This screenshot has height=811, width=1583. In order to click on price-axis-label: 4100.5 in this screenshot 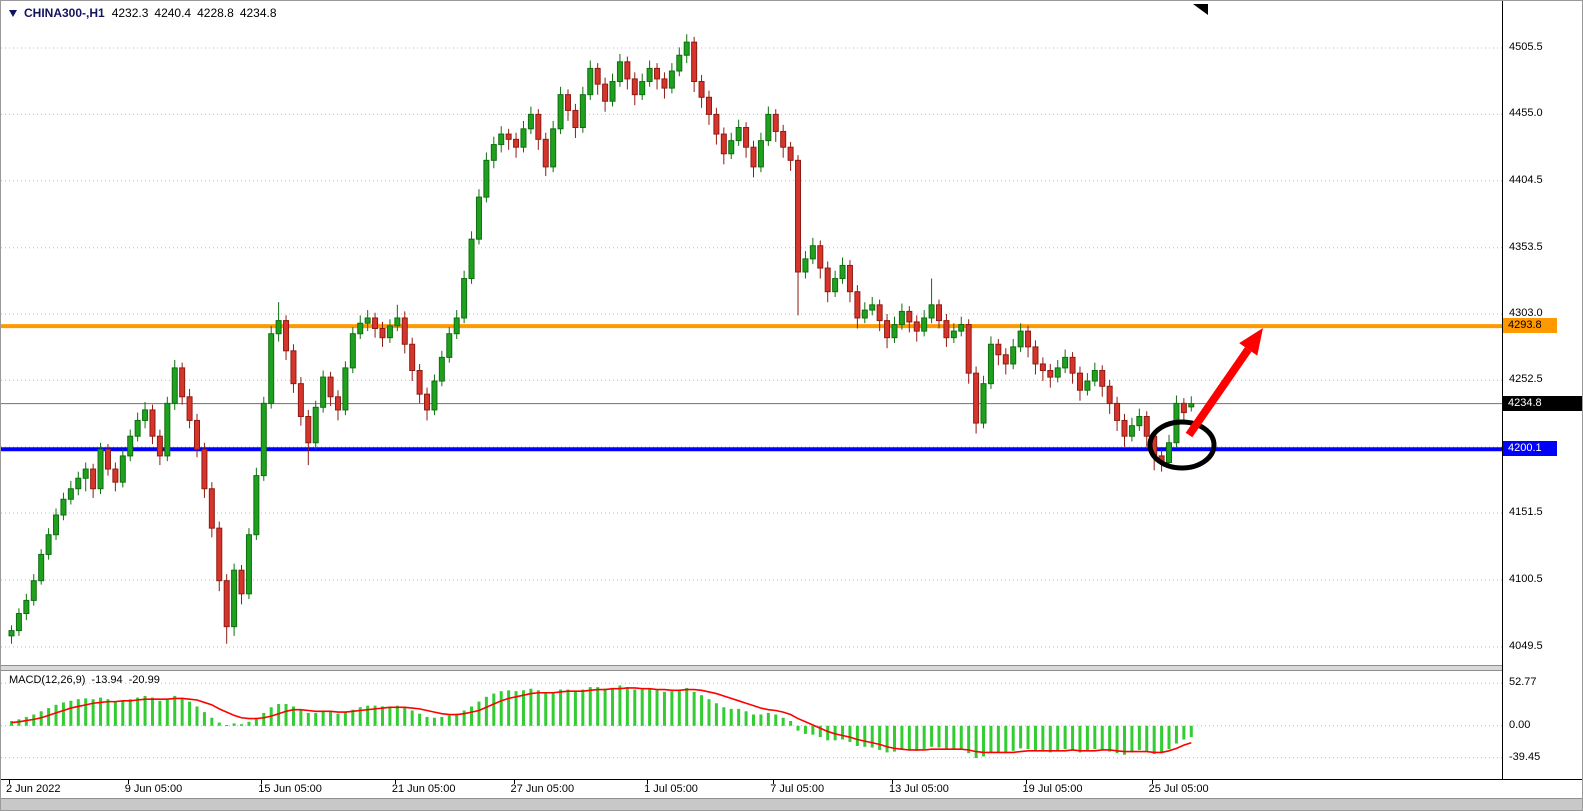, I will do `click(1526, 579)`.